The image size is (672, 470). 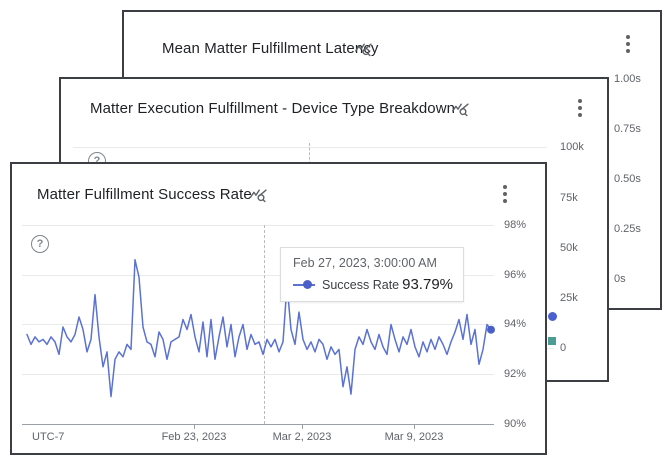 What do you see at coordinates (515, 324) in the screenshot?
I see `y-axis-tick: 94%` at bounding box center [515, 324].